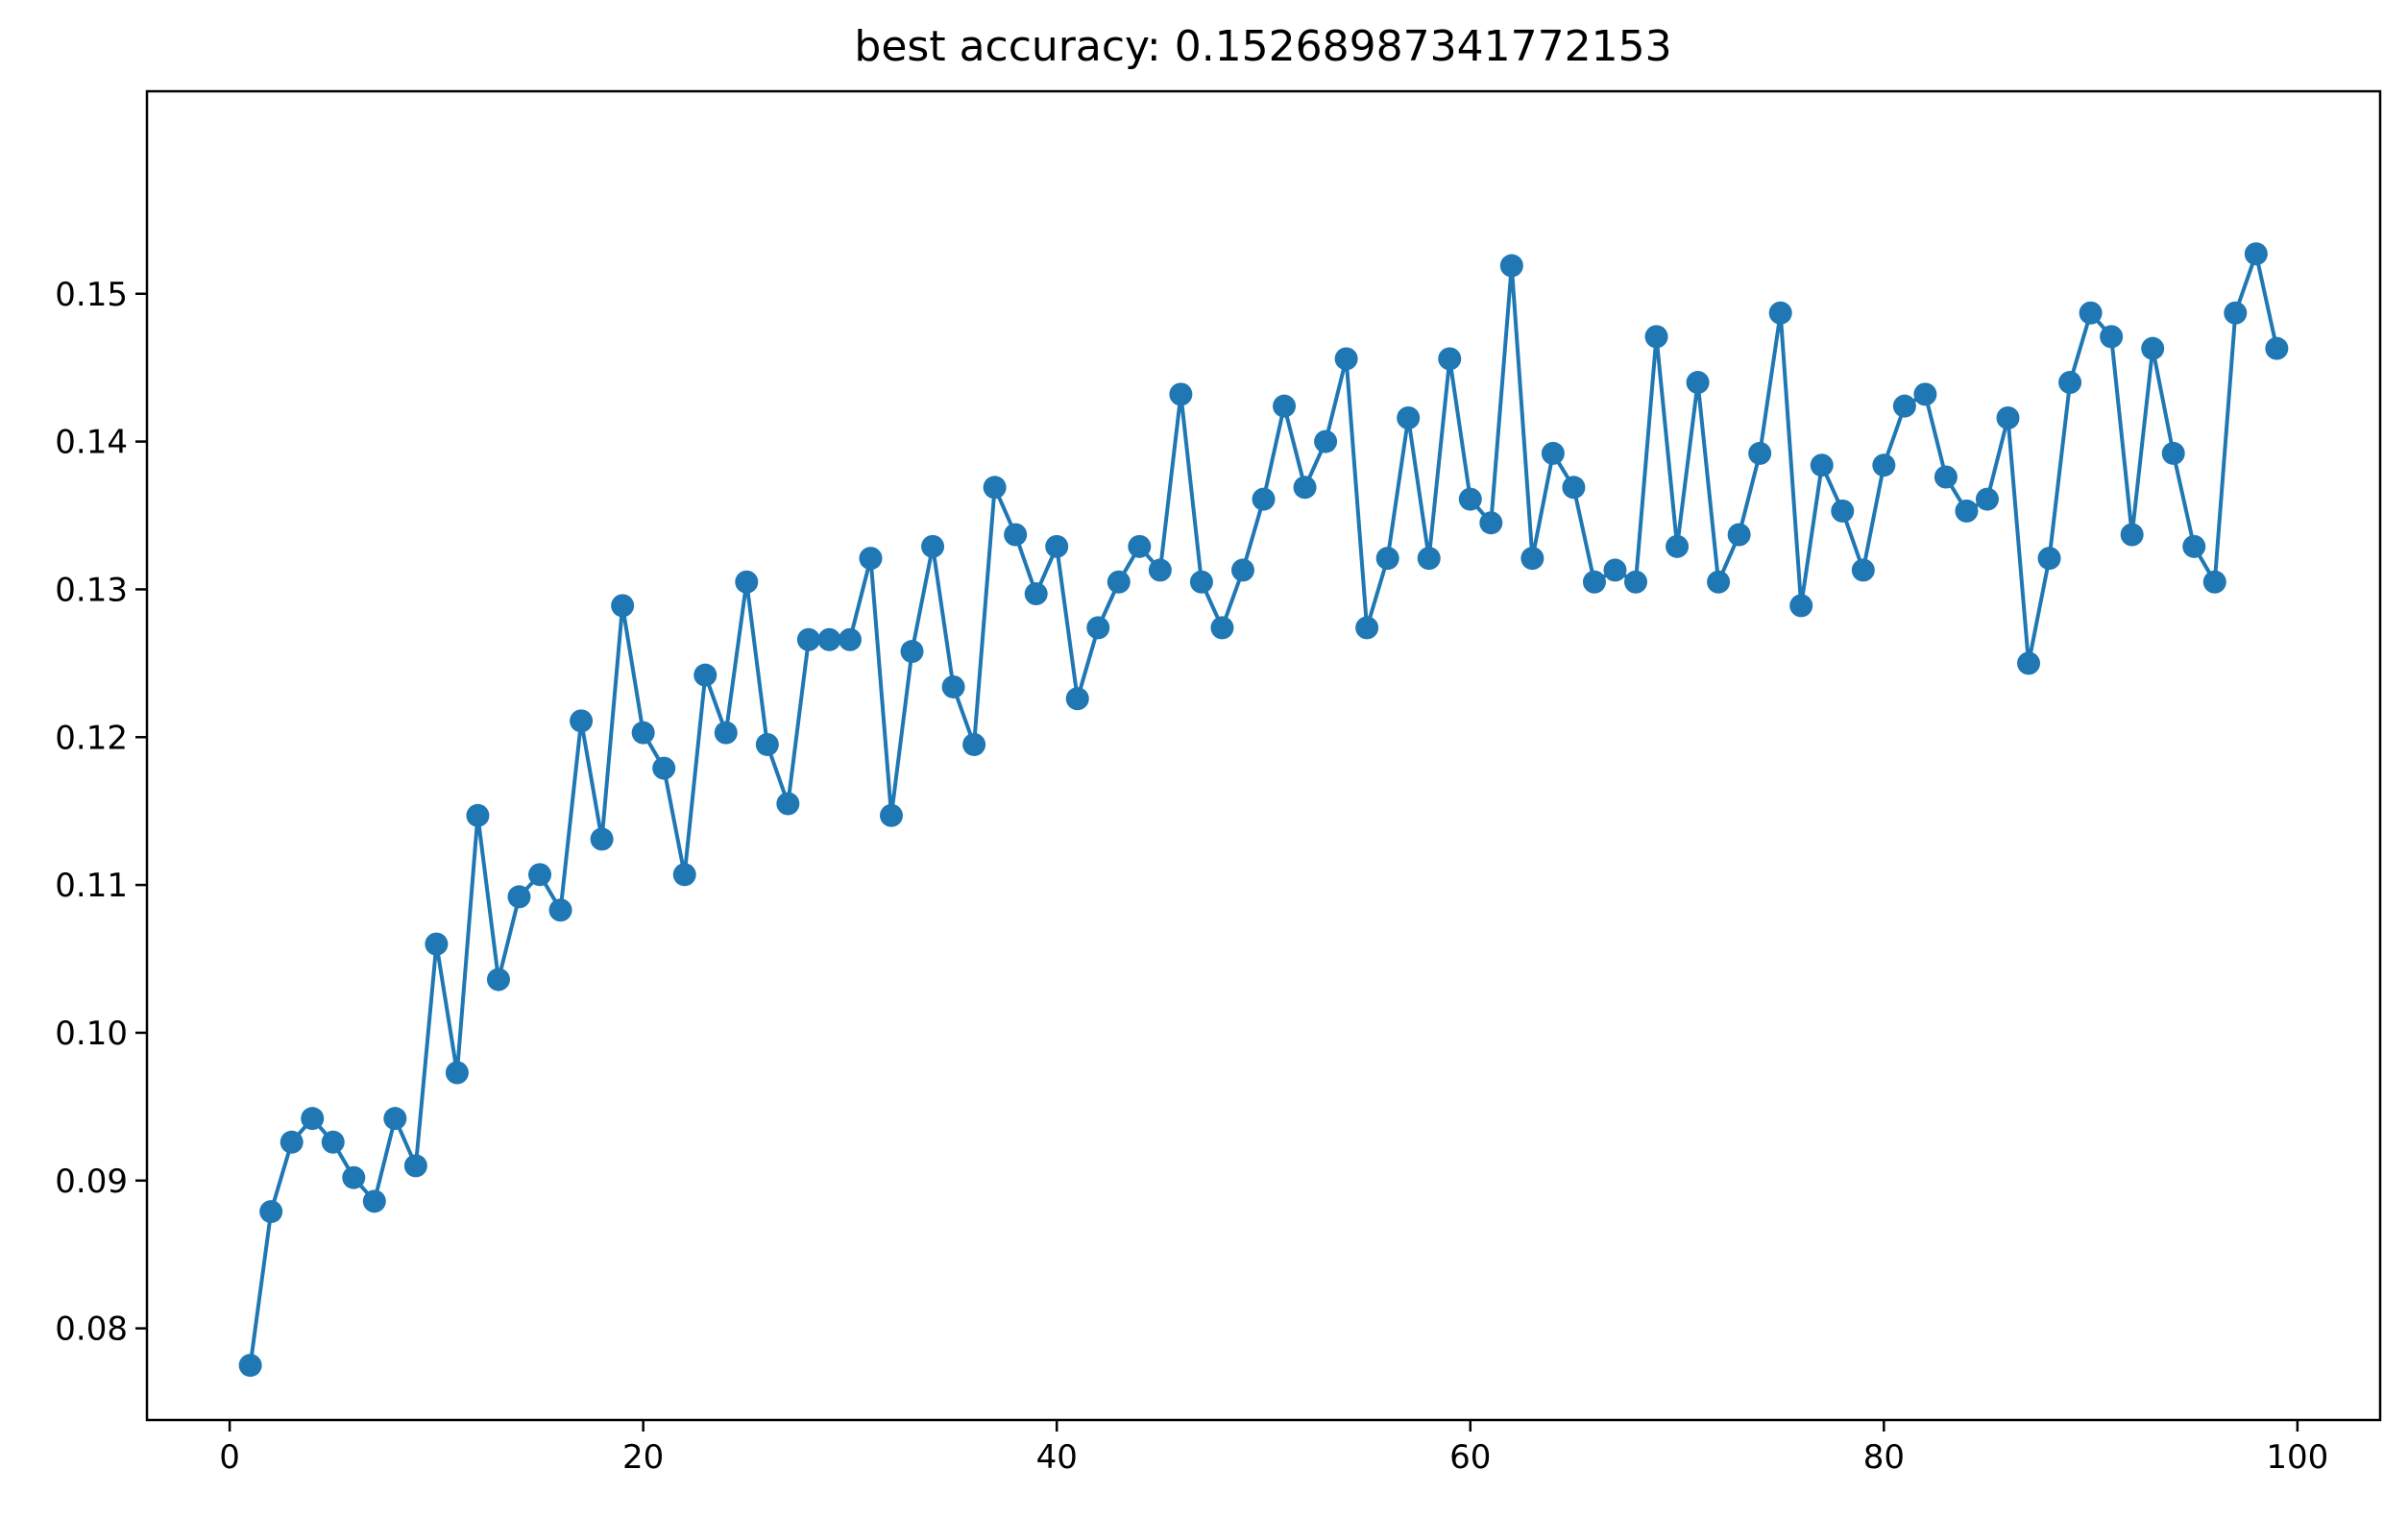  I want to click on y-tick-label: 0.09, so click(91, 1182).